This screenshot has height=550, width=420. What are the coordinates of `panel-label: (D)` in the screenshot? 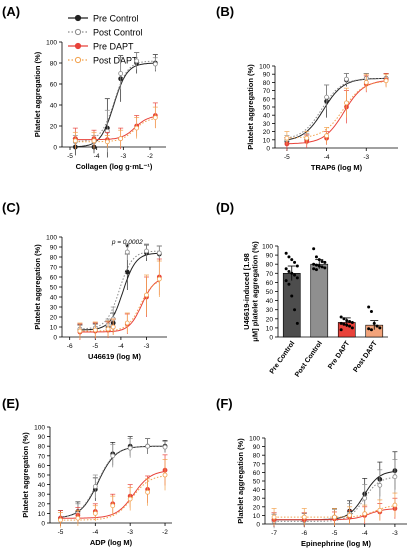 It's located at (225, 207).